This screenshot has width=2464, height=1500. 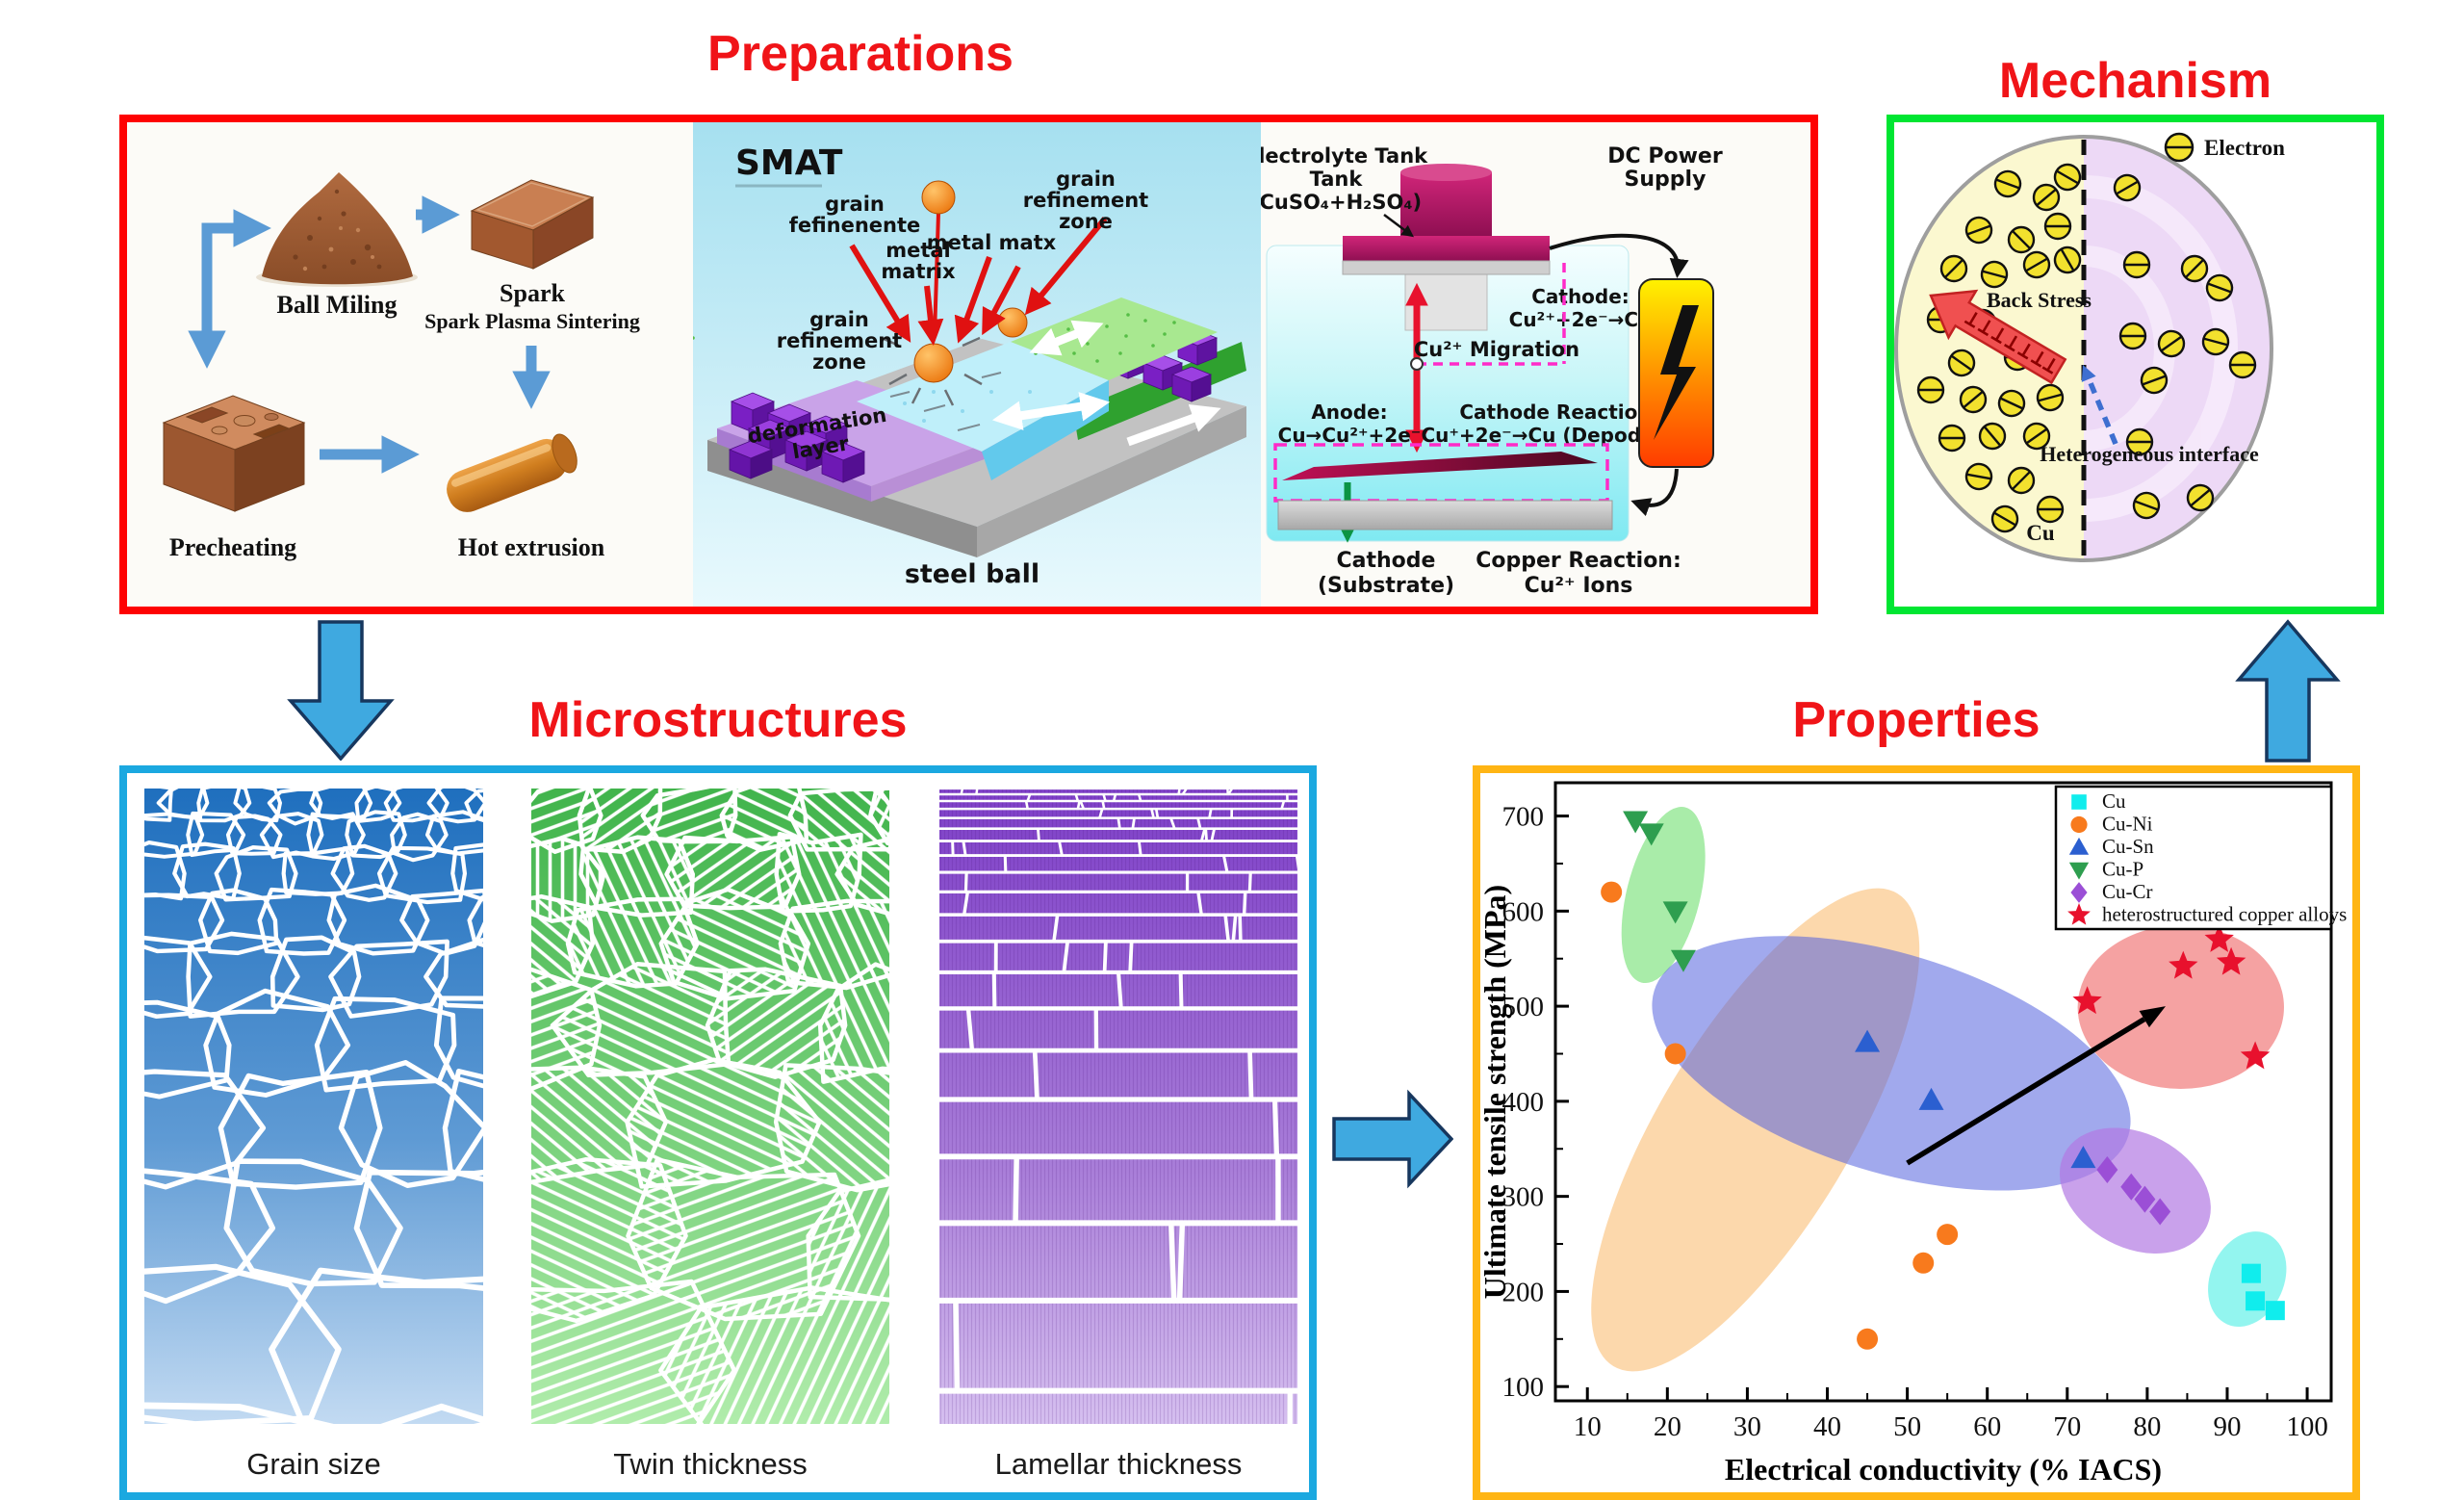 I want to click on hot-extrusion-label: Hot extrusion, so click(x=531, y=547).